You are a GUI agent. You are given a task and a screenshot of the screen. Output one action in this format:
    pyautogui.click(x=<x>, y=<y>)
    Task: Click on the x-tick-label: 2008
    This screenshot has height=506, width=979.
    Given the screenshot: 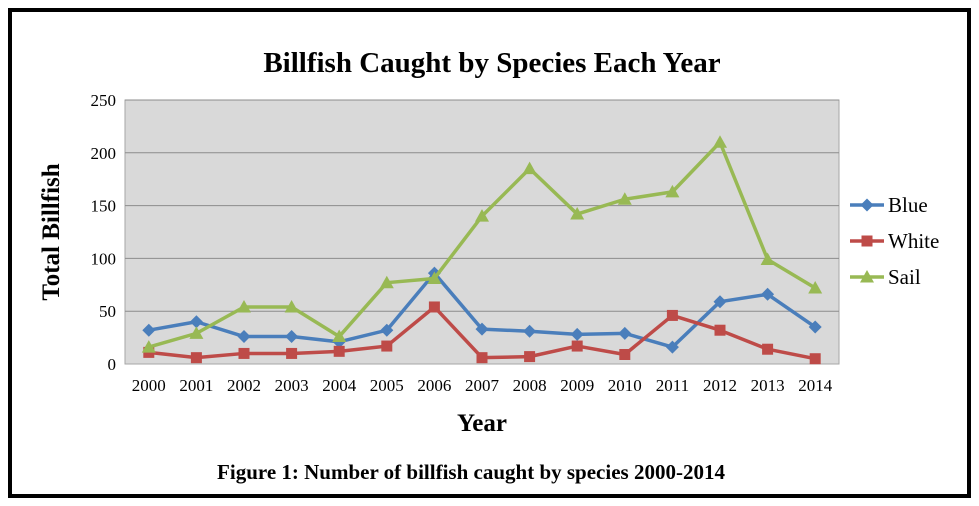 What is the action you would take?
    pyautogui.click(x=530, y=385)
    